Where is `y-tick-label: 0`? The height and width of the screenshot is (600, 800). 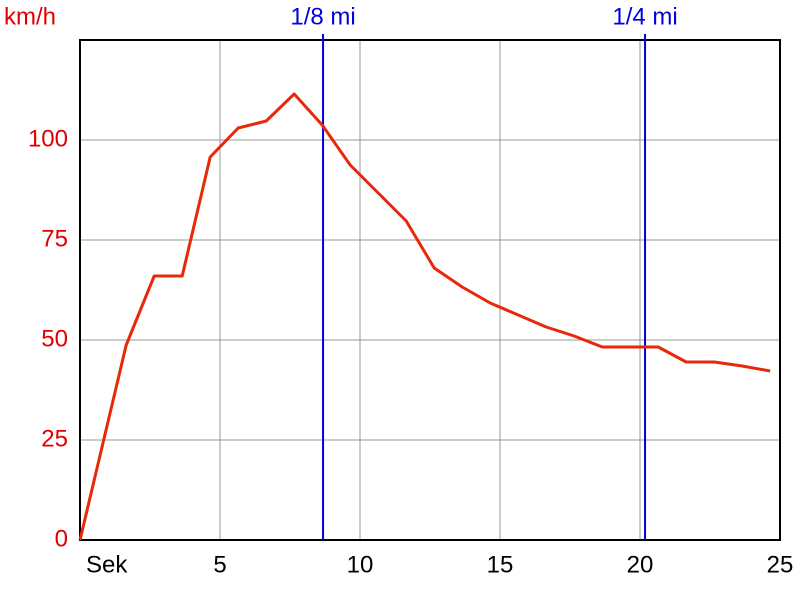
y-tick-label: 0 is located at coordinates (61, 538).